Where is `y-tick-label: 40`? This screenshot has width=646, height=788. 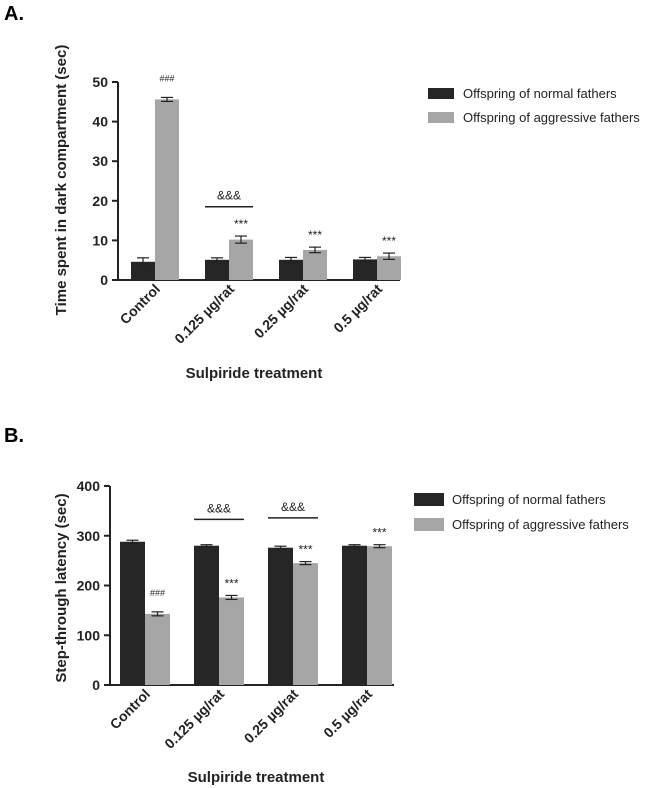 y-tick-label: 40 is located at coordinates (100, 122).